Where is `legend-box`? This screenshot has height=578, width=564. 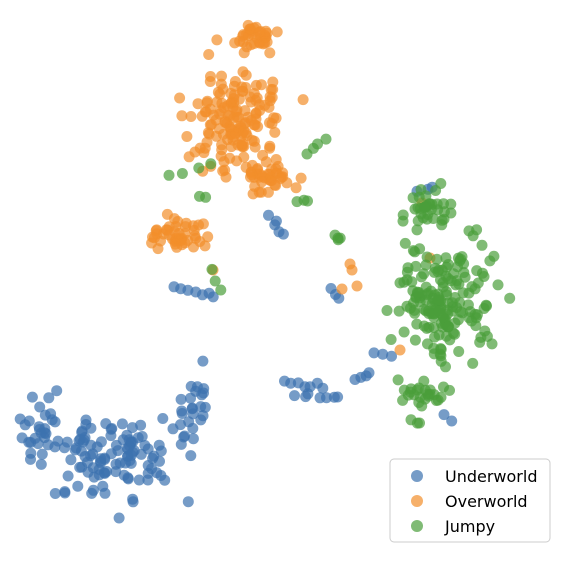
legend-box is located at coordinates (470, 500).